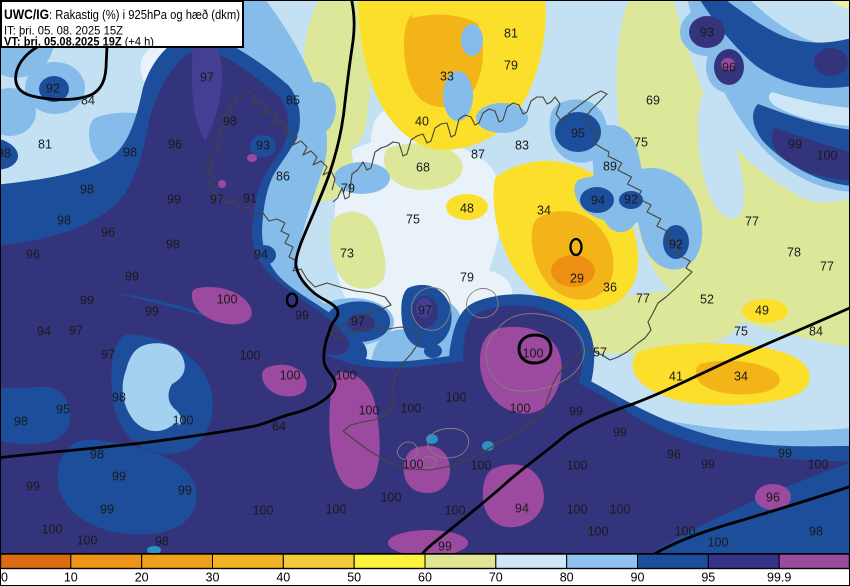  Describe the element at coordinates (762, 311) in the screenshot. I see `svg-text: 49` at that location.